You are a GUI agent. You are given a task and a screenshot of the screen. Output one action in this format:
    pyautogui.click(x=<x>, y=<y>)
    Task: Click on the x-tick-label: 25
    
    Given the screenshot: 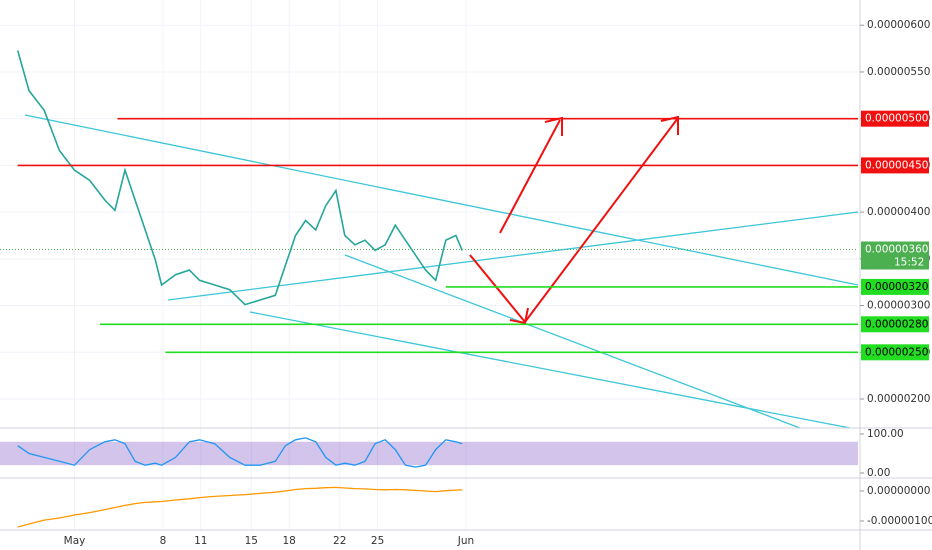 What is the action you would take?
    pyautogui.click(x=377, y=541)
    